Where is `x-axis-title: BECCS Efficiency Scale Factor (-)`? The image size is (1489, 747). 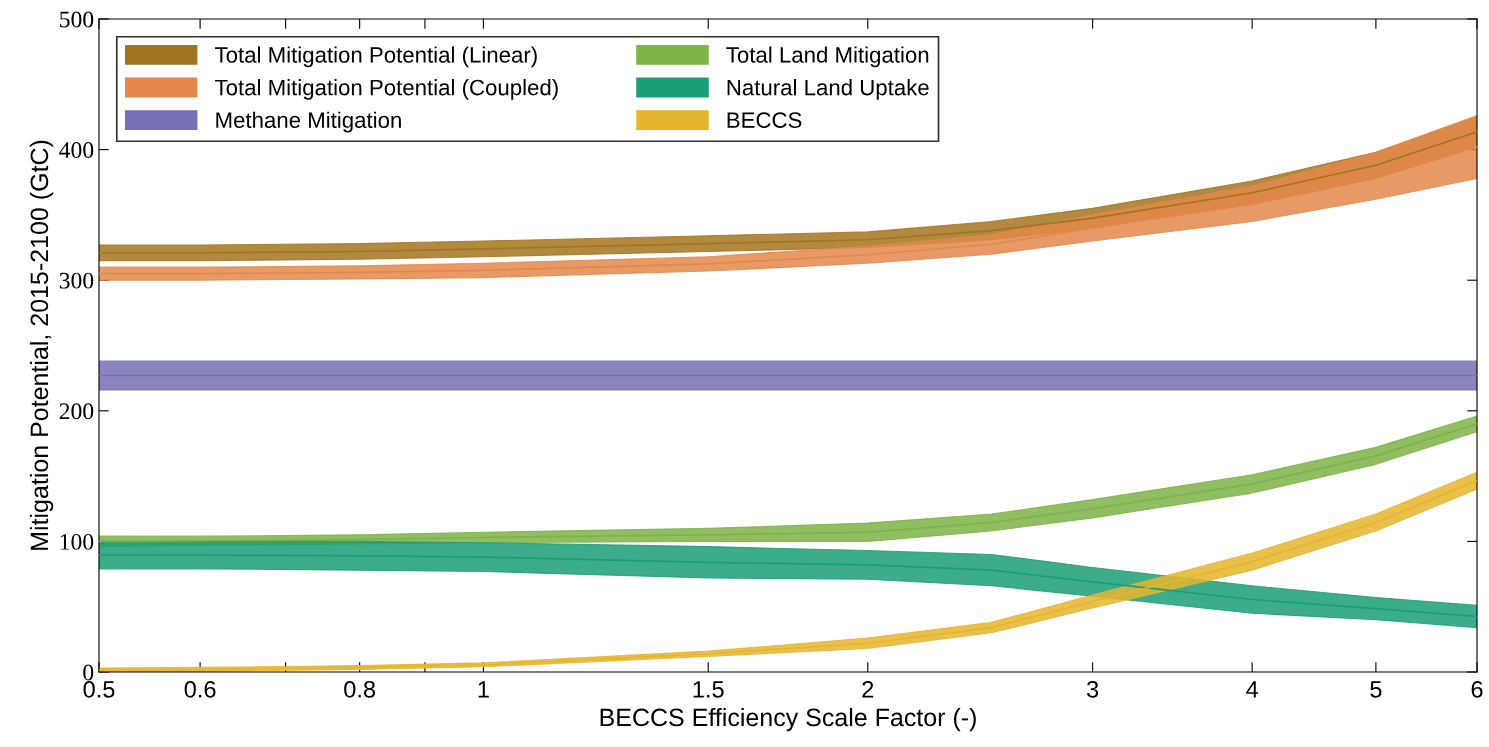
x-axis-title: BECCS Efficiency Scale Factor (-) is located at coordinates (788, 719).